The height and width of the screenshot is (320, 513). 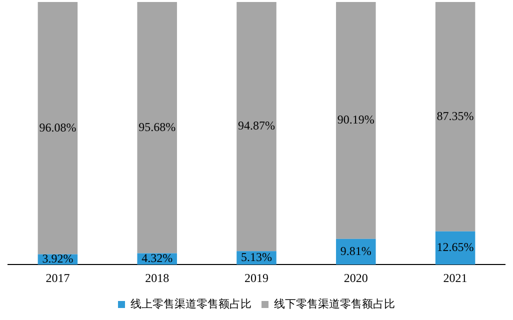 What do you see at coordinates (334, 303) in the screenshot?
I see `legend-label: 线下零售渠道零售额占比` at bounding box center [334, 303].